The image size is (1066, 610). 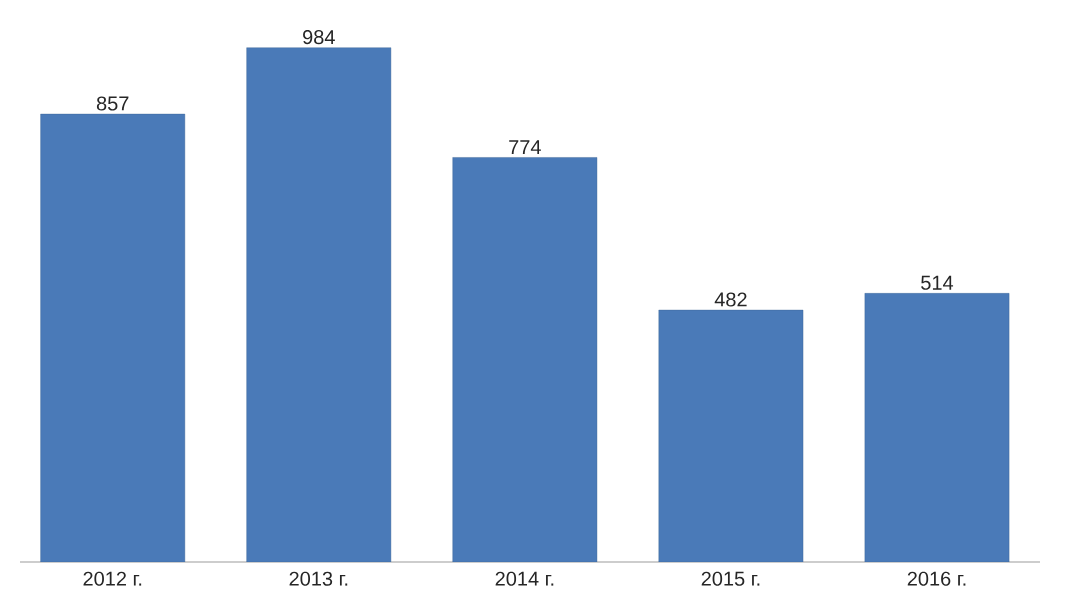 I want to click on data-label: 857, so click(x=112, y=103).